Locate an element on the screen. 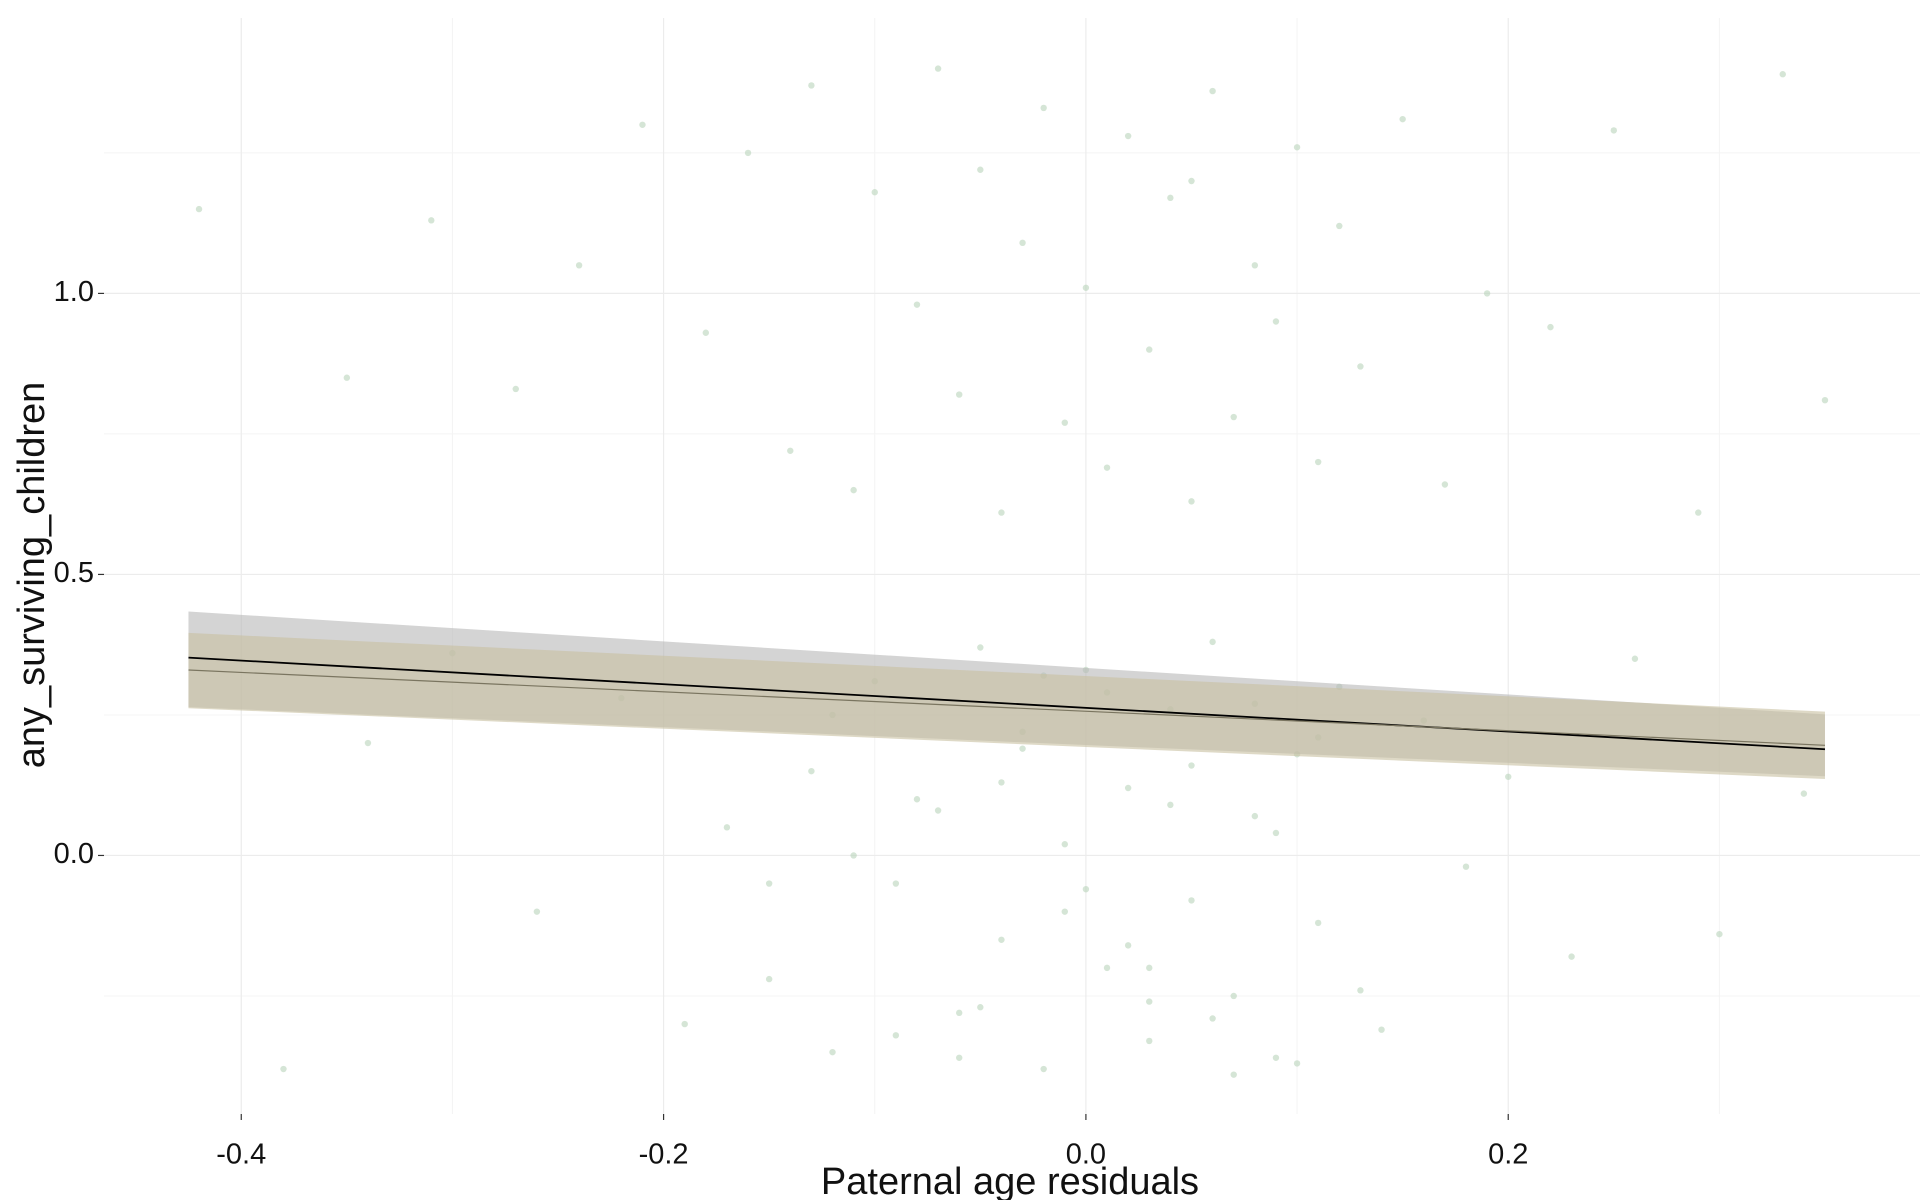  x-tick-label: -0.2 is located at coordinates (664, 1155).